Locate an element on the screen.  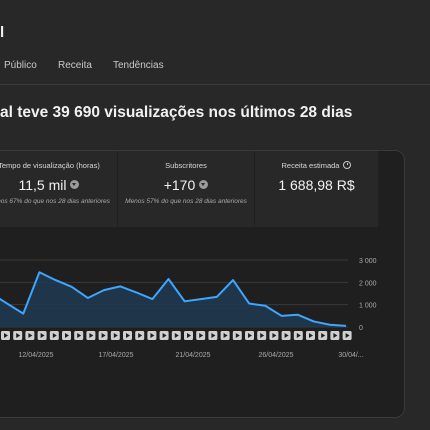
y-tick-label: 3 000 is located at coordinates (368, 261).